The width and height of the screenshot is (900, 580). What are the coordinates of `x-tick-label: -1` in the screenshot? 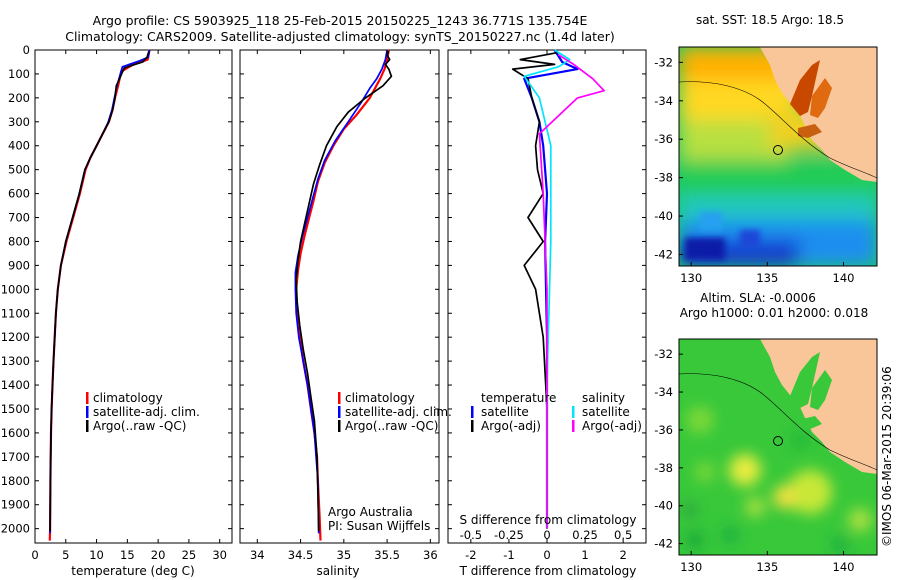 It's located at (508, 555).